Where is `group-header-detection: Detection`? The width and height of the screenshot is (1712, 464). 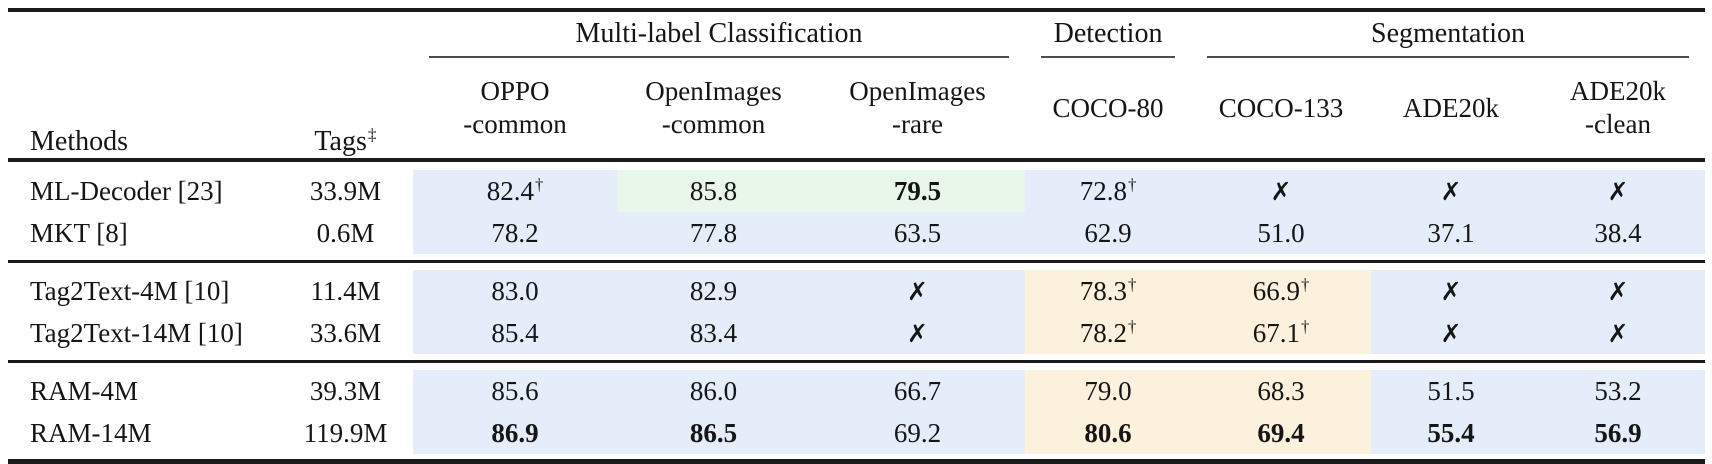
group-header-detection: Detection is located at coordinates (1108, 34).